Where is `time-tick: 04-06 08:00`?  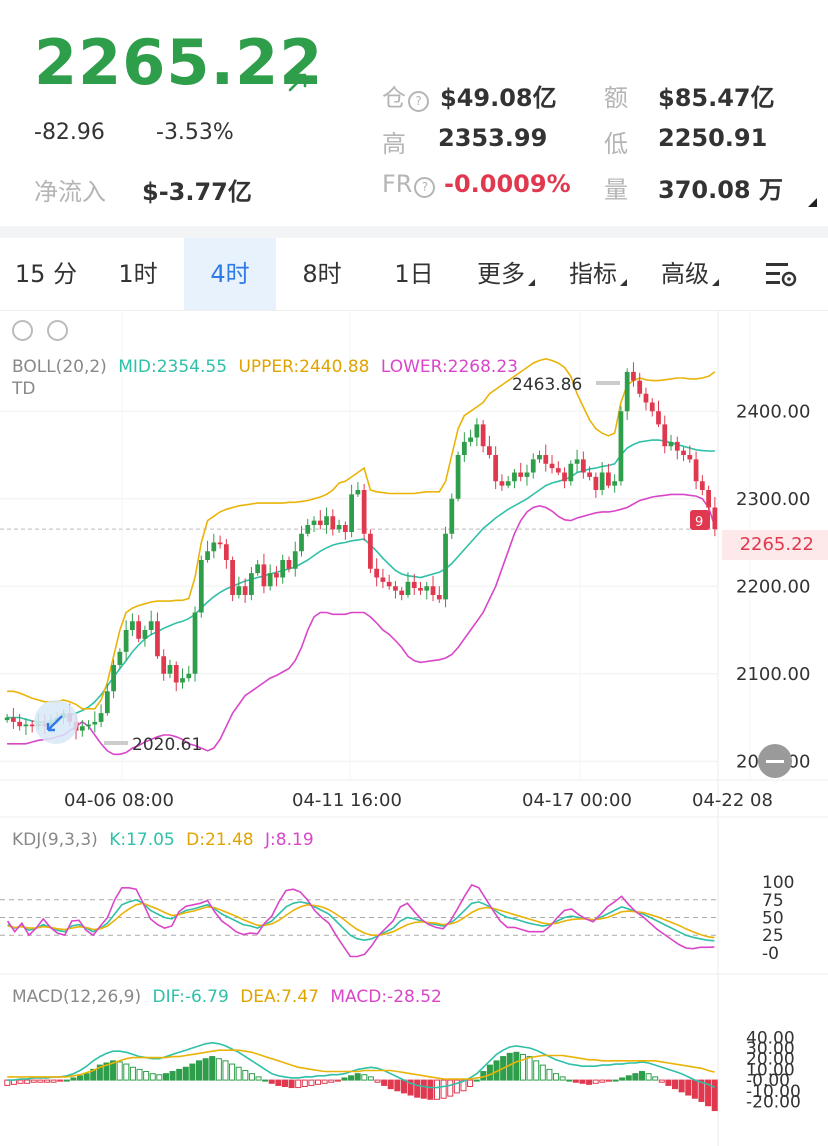
time-tick: 04-06 08:00 is located at coordinates (119, 800).